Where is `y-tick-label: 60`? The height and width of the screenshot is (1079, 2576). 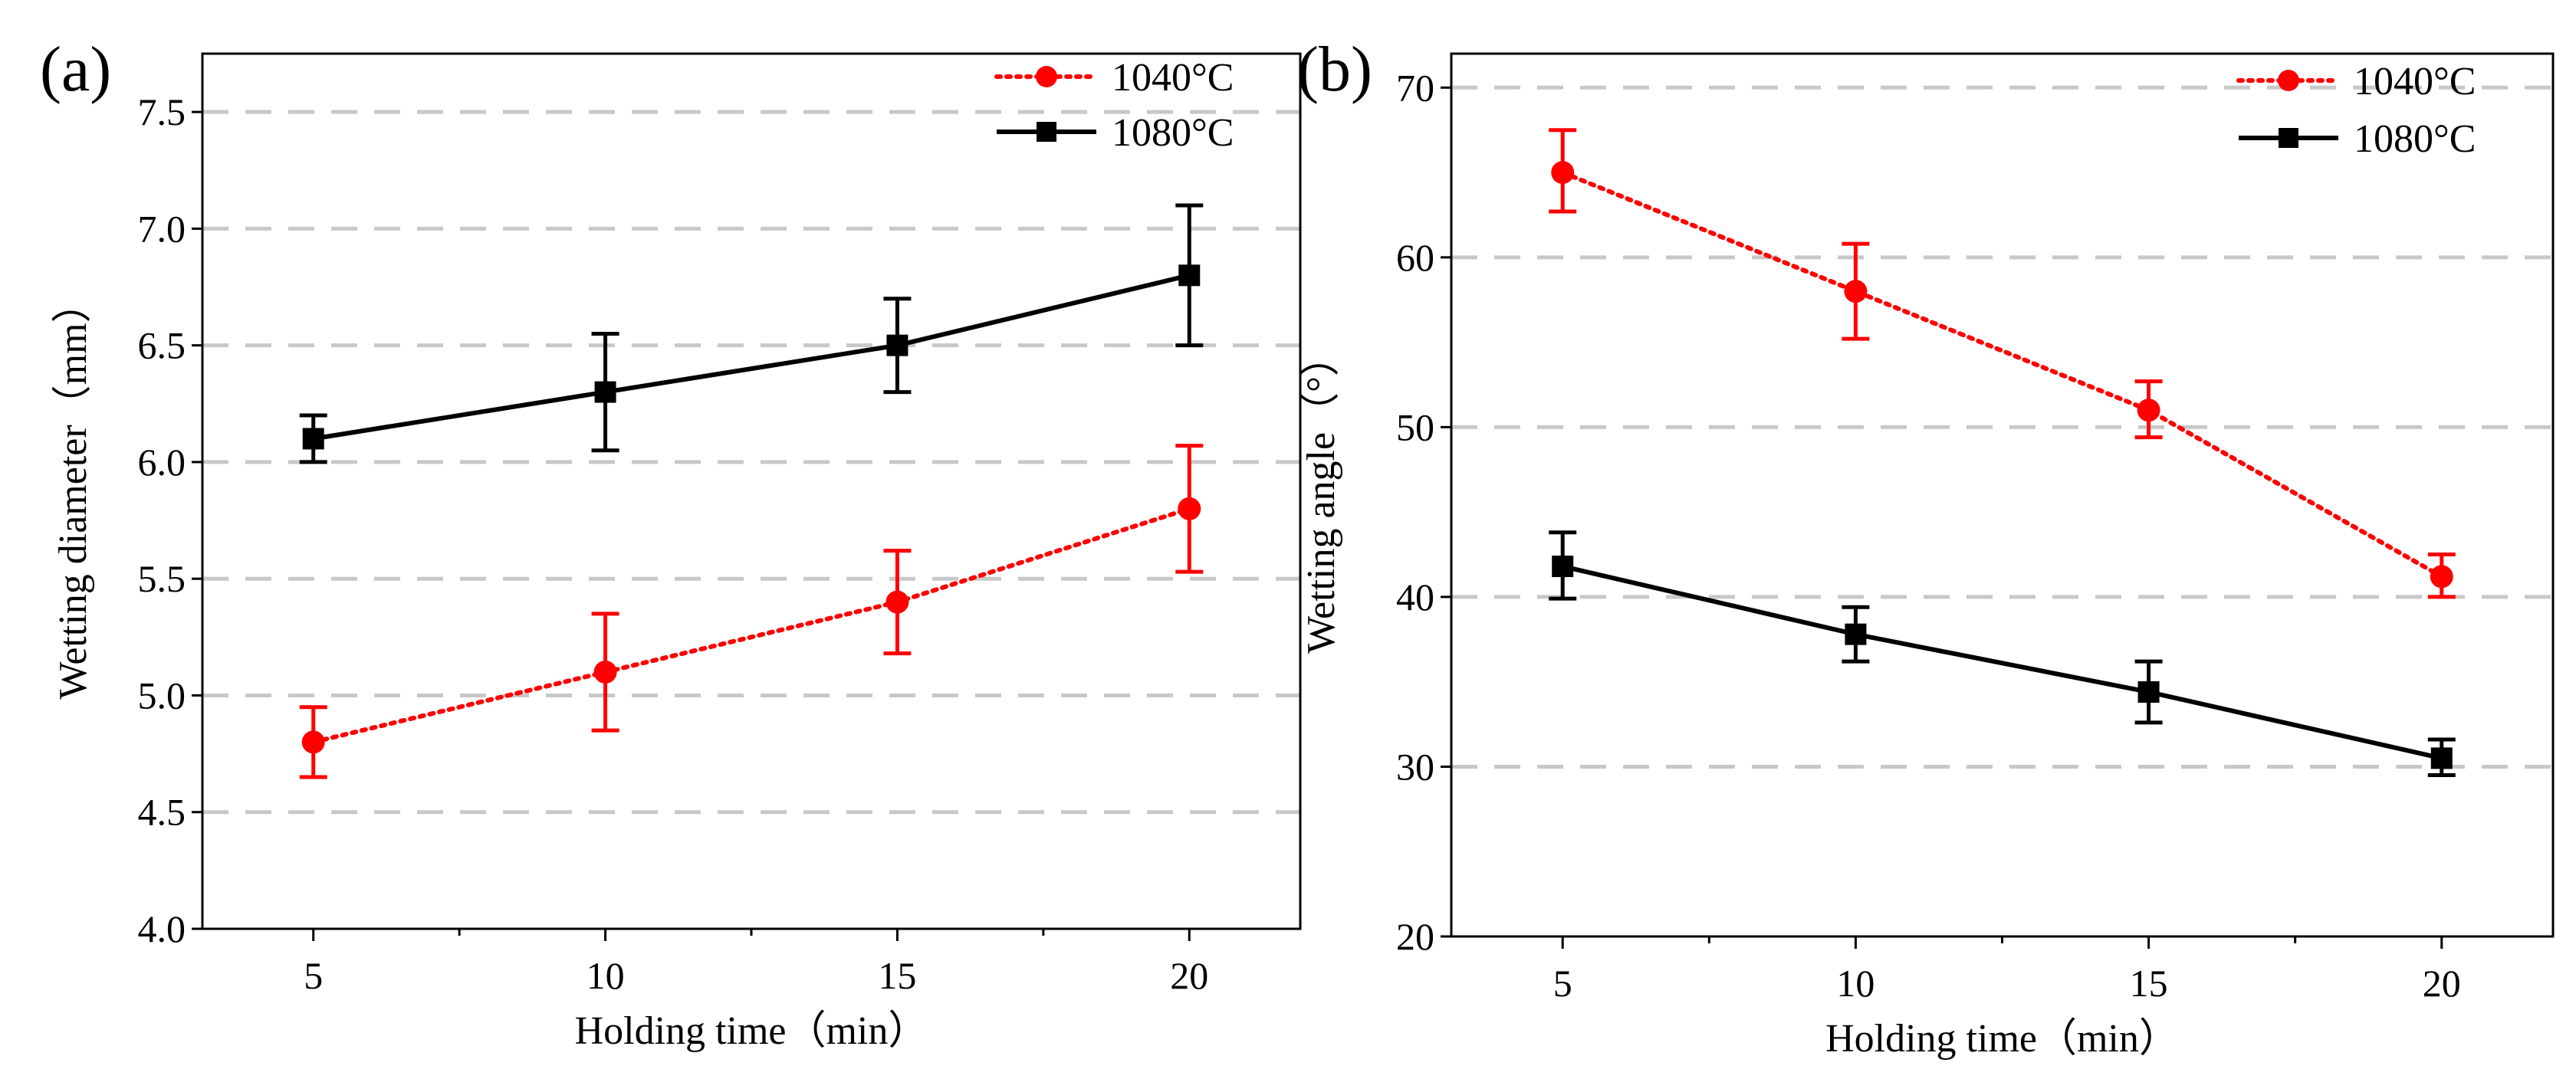 y-tick-label: 60 is located at coordinates (1415, 257).